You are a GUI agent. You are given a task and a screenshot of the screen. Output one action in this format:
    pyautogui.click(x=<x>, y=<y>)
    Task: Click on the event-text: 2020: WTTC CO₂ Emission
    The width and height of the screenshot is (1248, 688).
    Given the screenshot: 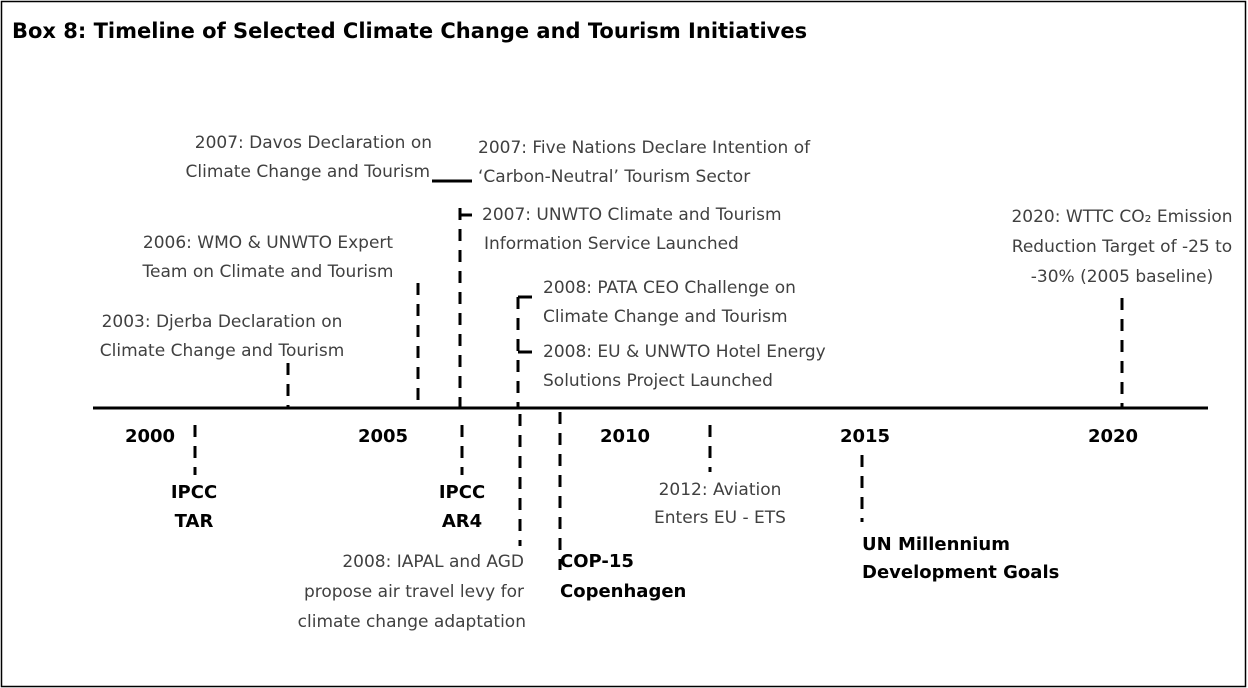 What is the action you would take?
    pyautogui.click(x=1121, y=217)
    